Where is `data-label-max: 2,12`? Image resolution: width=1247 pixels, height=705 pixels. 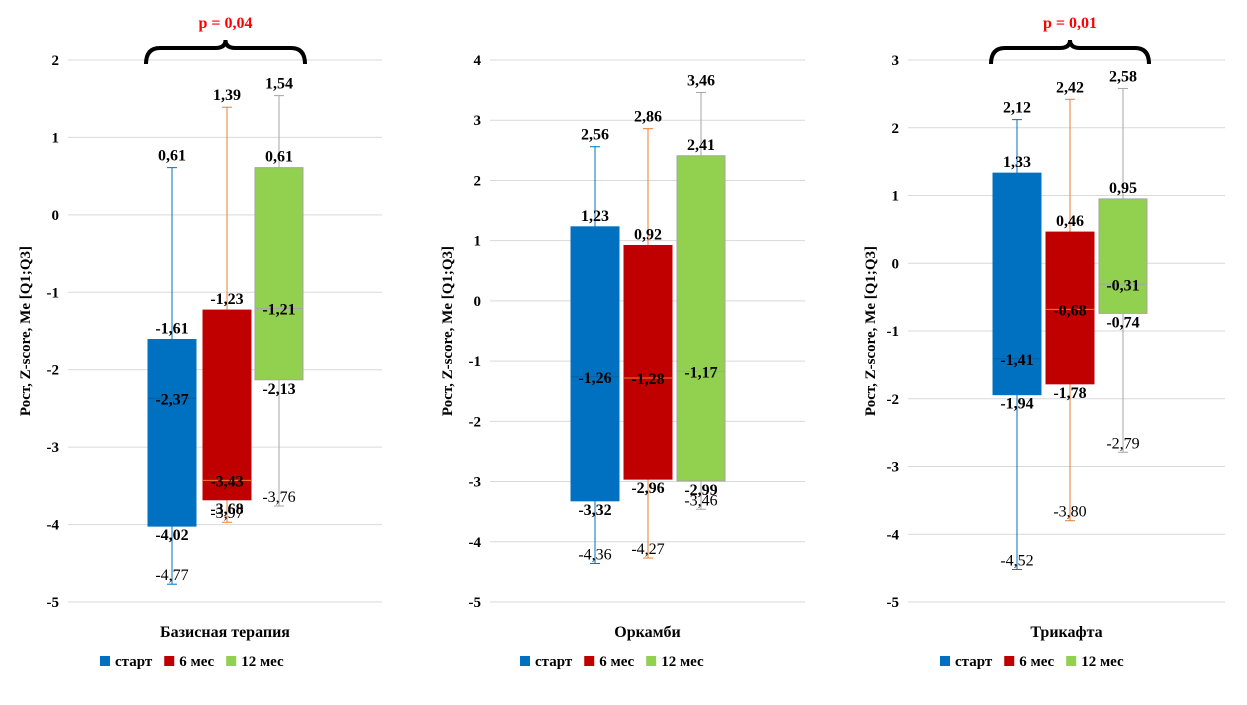 data-label-max: 2,12 is located at coordinates (1017, 108).